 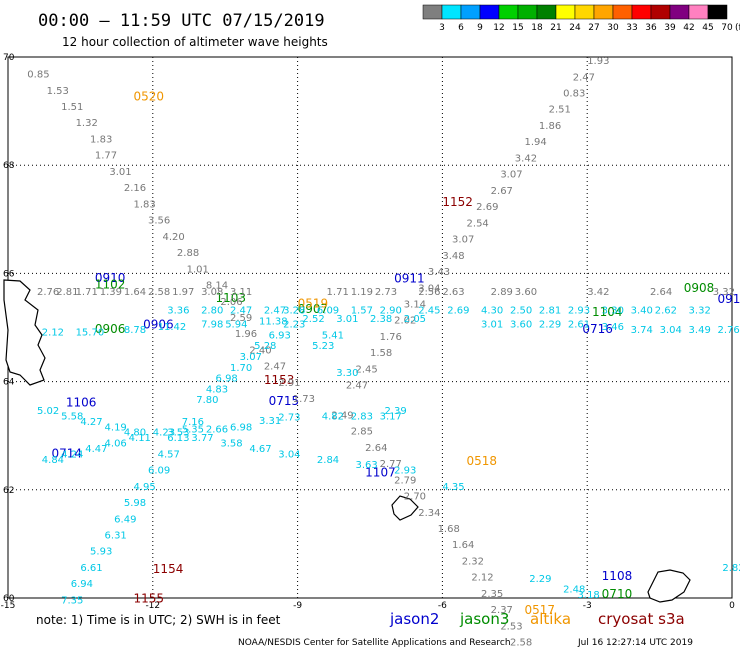 I want to click on wave-height-value: 2.69, so click(x=487, y=207).